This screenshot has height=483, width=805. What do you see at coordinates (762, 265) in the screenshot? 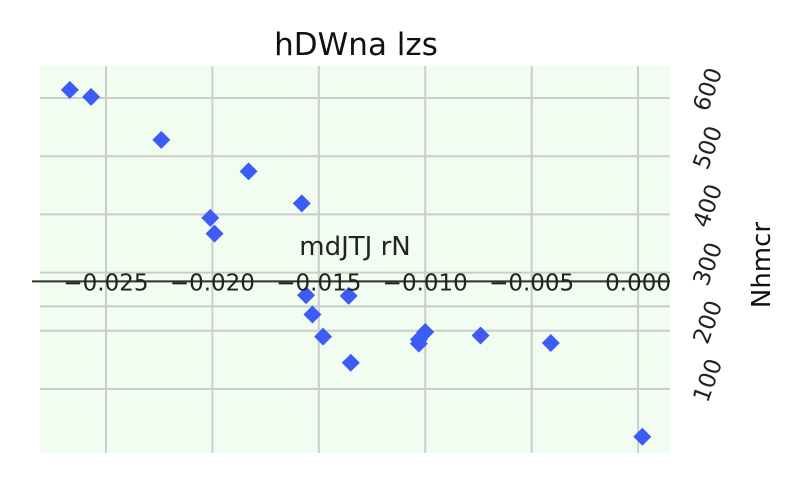
I see `y-axis-label: Nhmcr` at bounding box center [762, 265].